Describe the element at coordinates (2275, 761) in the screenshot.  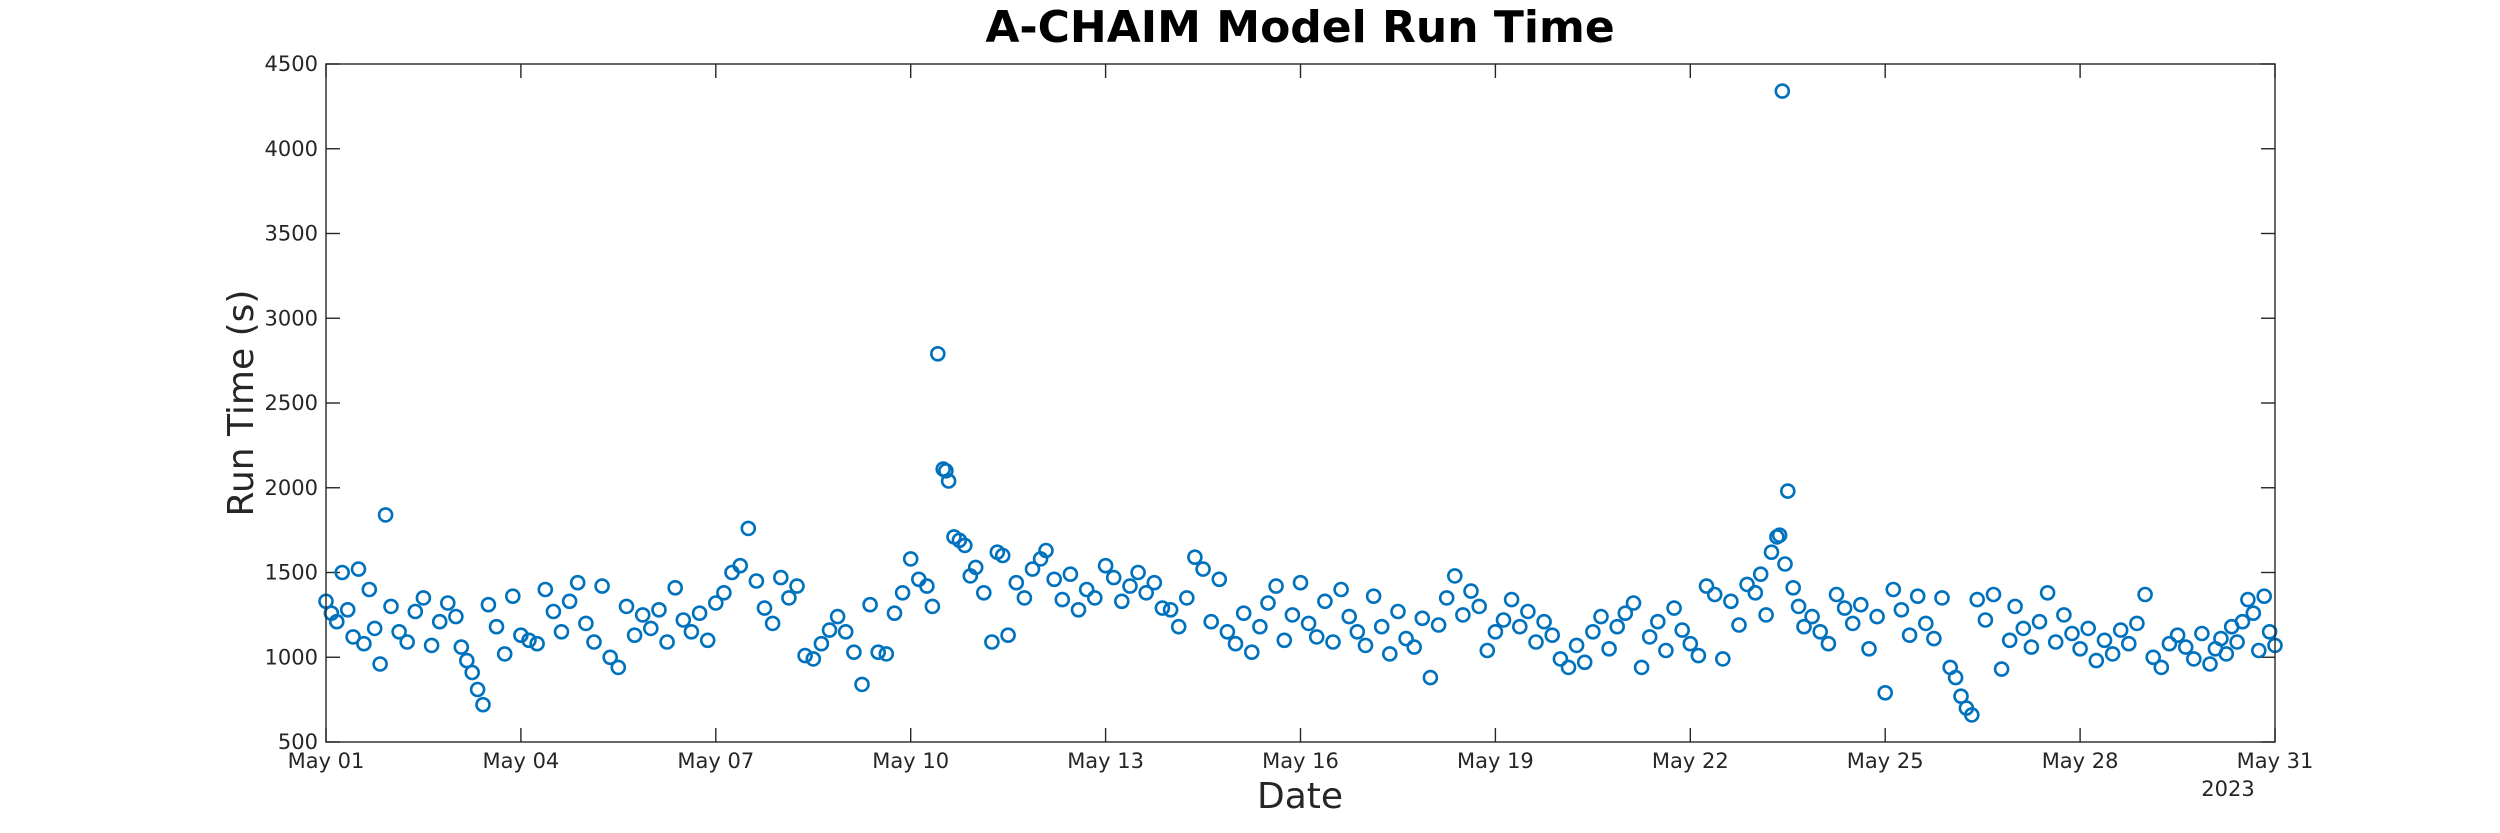
I see `x-tick-label: May 31` at that location.